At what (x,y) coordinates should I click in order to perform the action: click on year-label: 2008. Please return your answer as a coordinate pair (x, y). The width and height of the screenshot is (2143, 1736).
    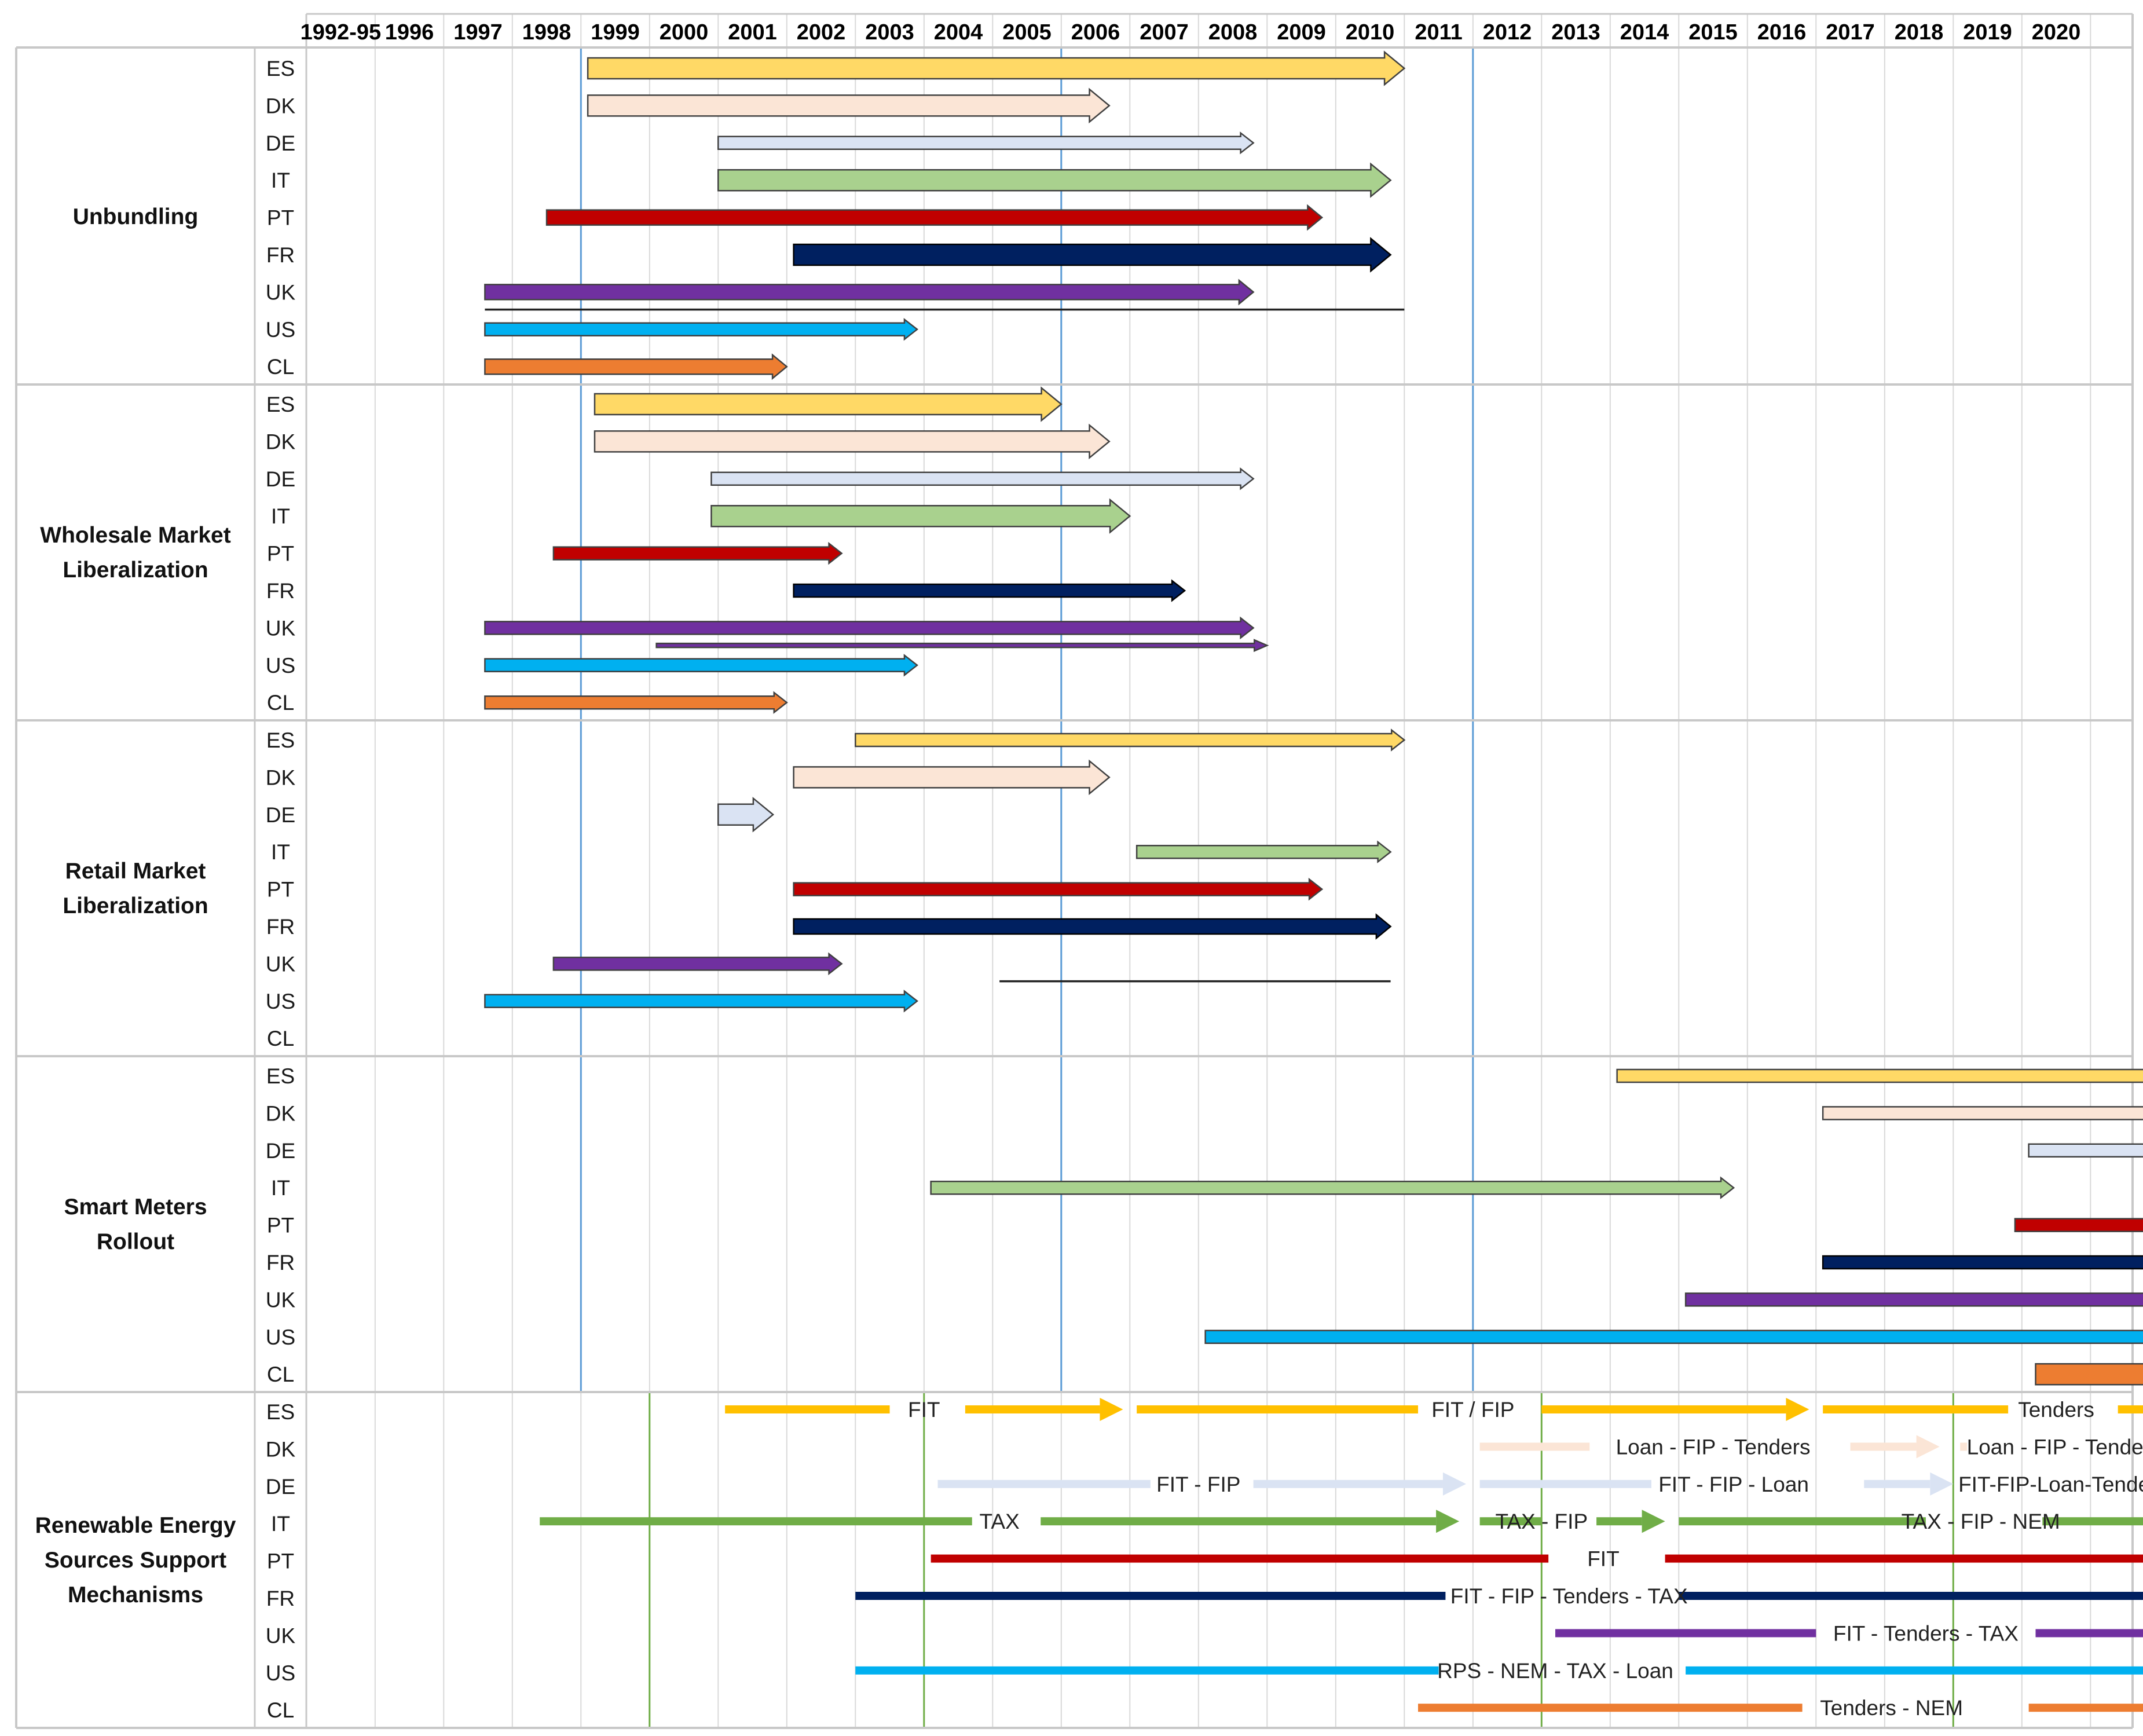
    Looking at the image, I should click on (1233, 32).